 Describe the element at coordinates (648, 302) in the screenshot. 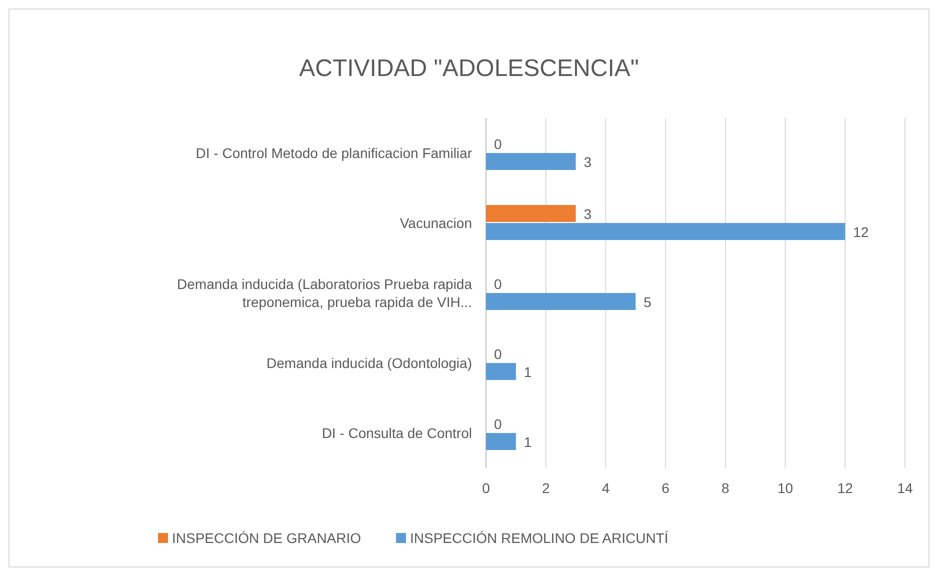

I see `data-label: 5` at that location.